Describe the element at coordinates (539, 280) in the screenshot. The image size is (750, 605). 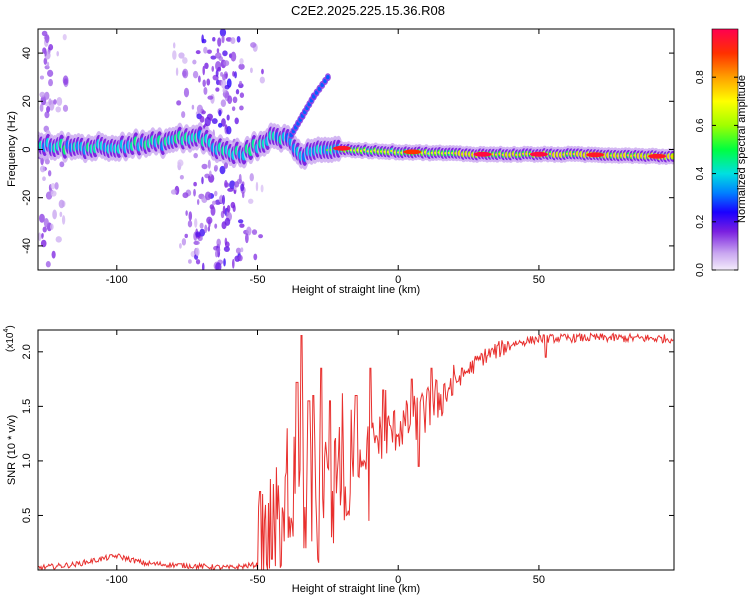
I see `x-tick-label: 50` at that location.